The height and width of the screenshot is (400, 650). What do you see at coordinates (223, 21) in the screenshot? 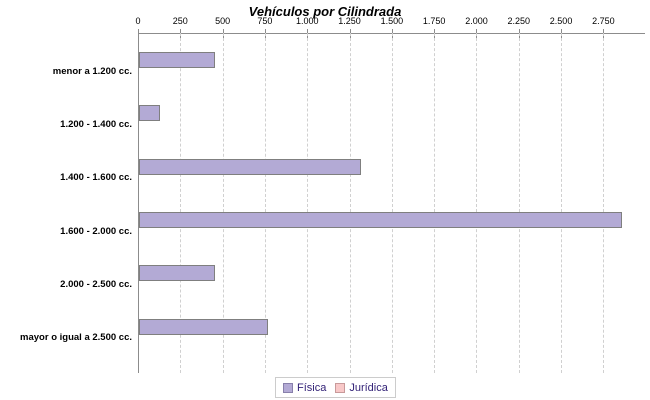
I see `axis-tick-label: 500` at bounding box center [223, 21].